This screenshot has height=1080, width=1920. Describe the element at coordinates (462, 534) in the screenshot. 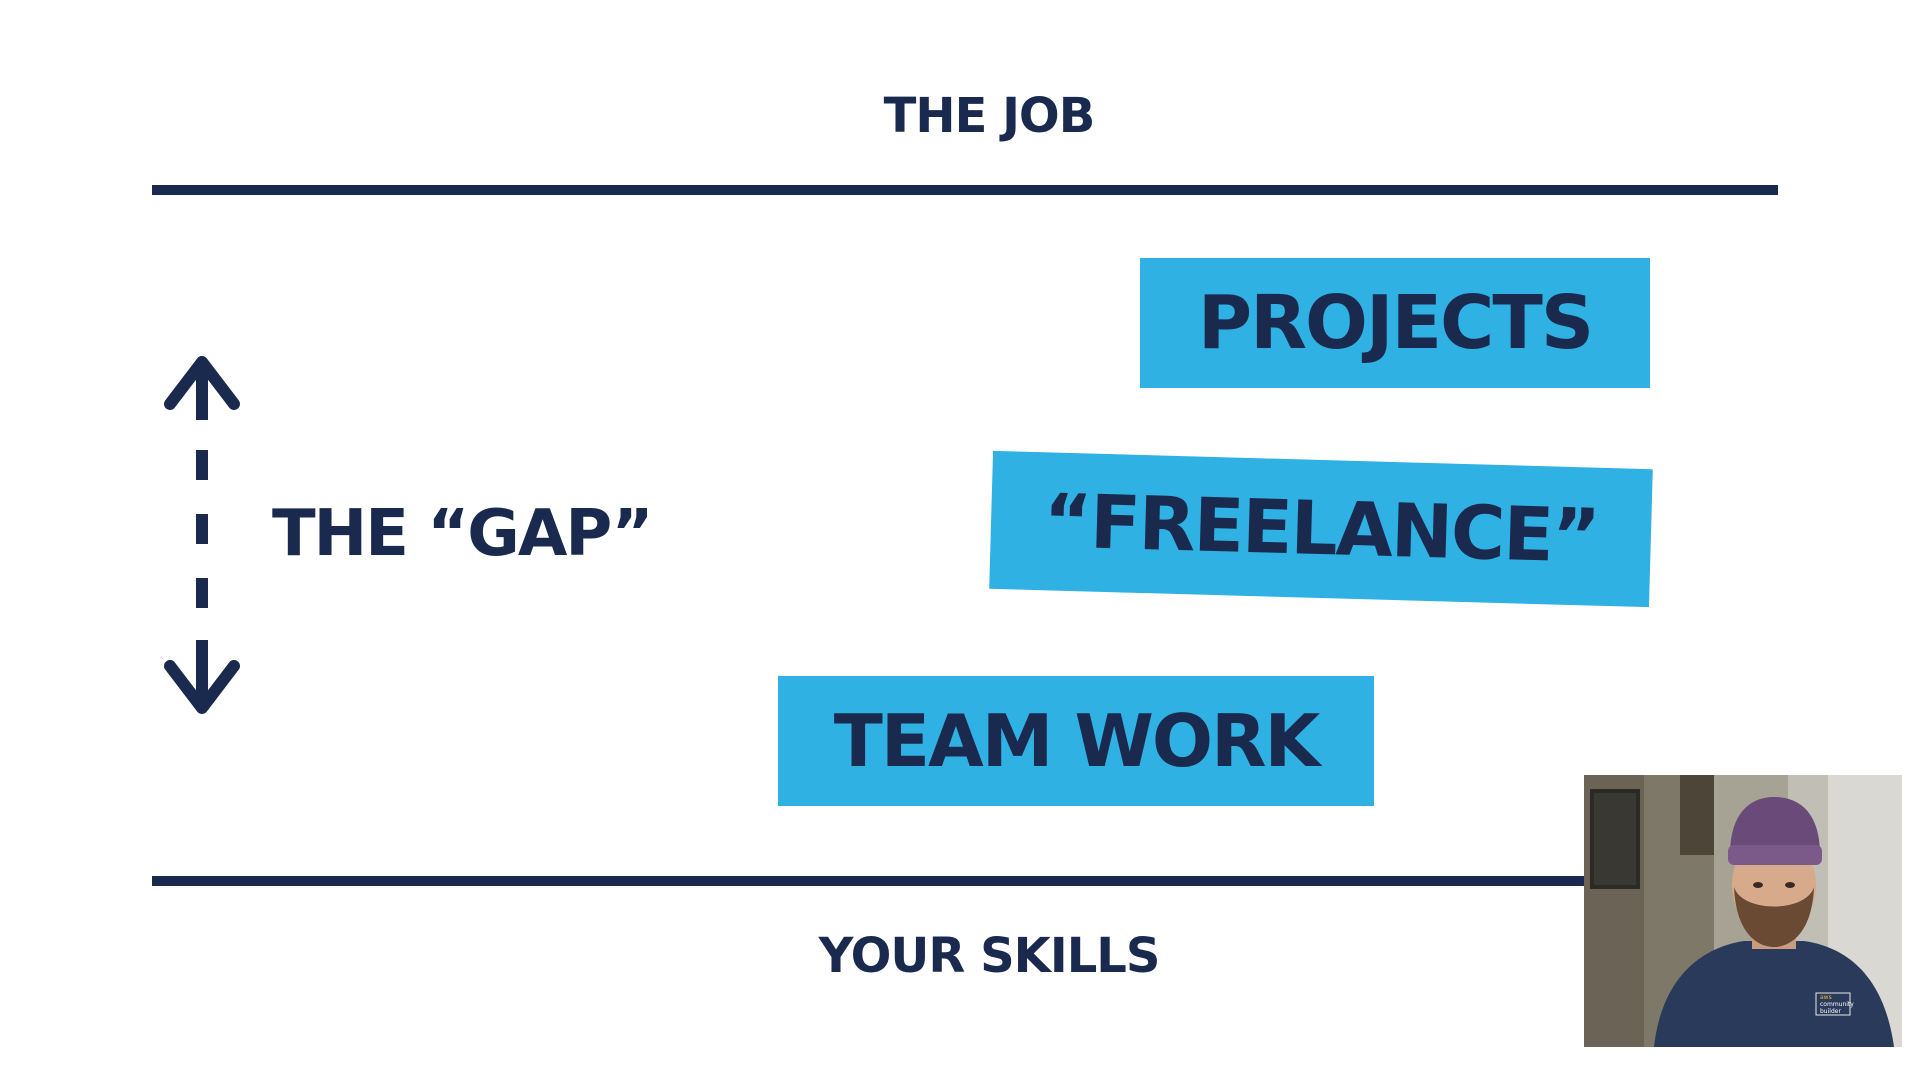

I see `gap-label: THE “GAP”` at that location.